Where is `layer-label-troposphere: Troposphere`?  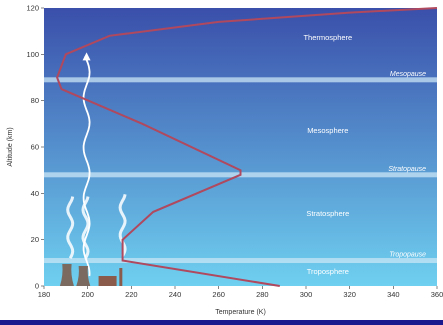 layer-label-troposphere: Troposphere is located at coordinates (328, 271).